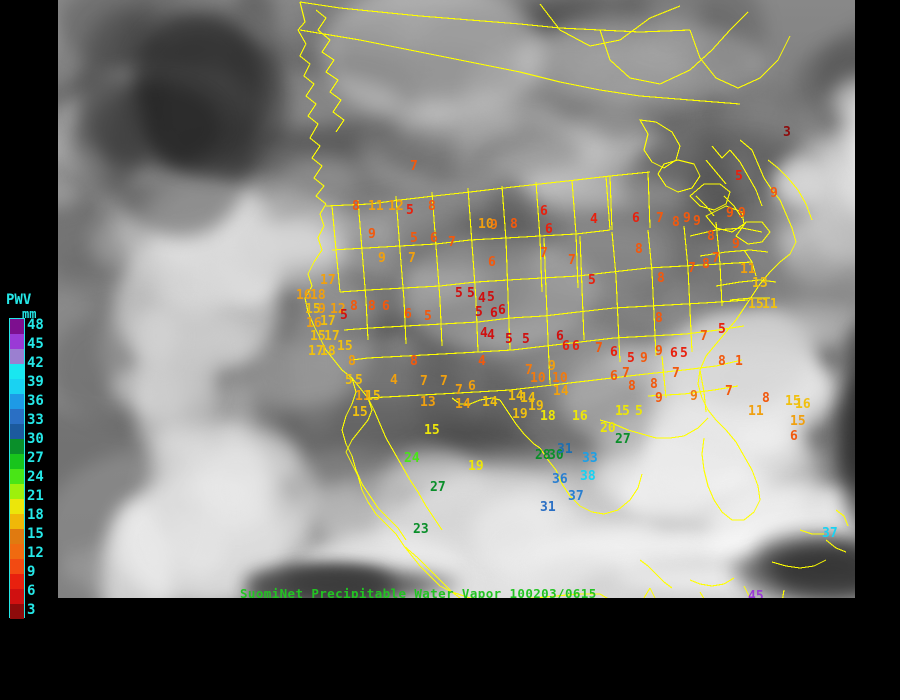 Image resolution: width=900 pixels, height=700 pixels. Describe the element at coordinates (35, 363) in the screenshot. I see `colorbar-tick-42: 42` at that location.